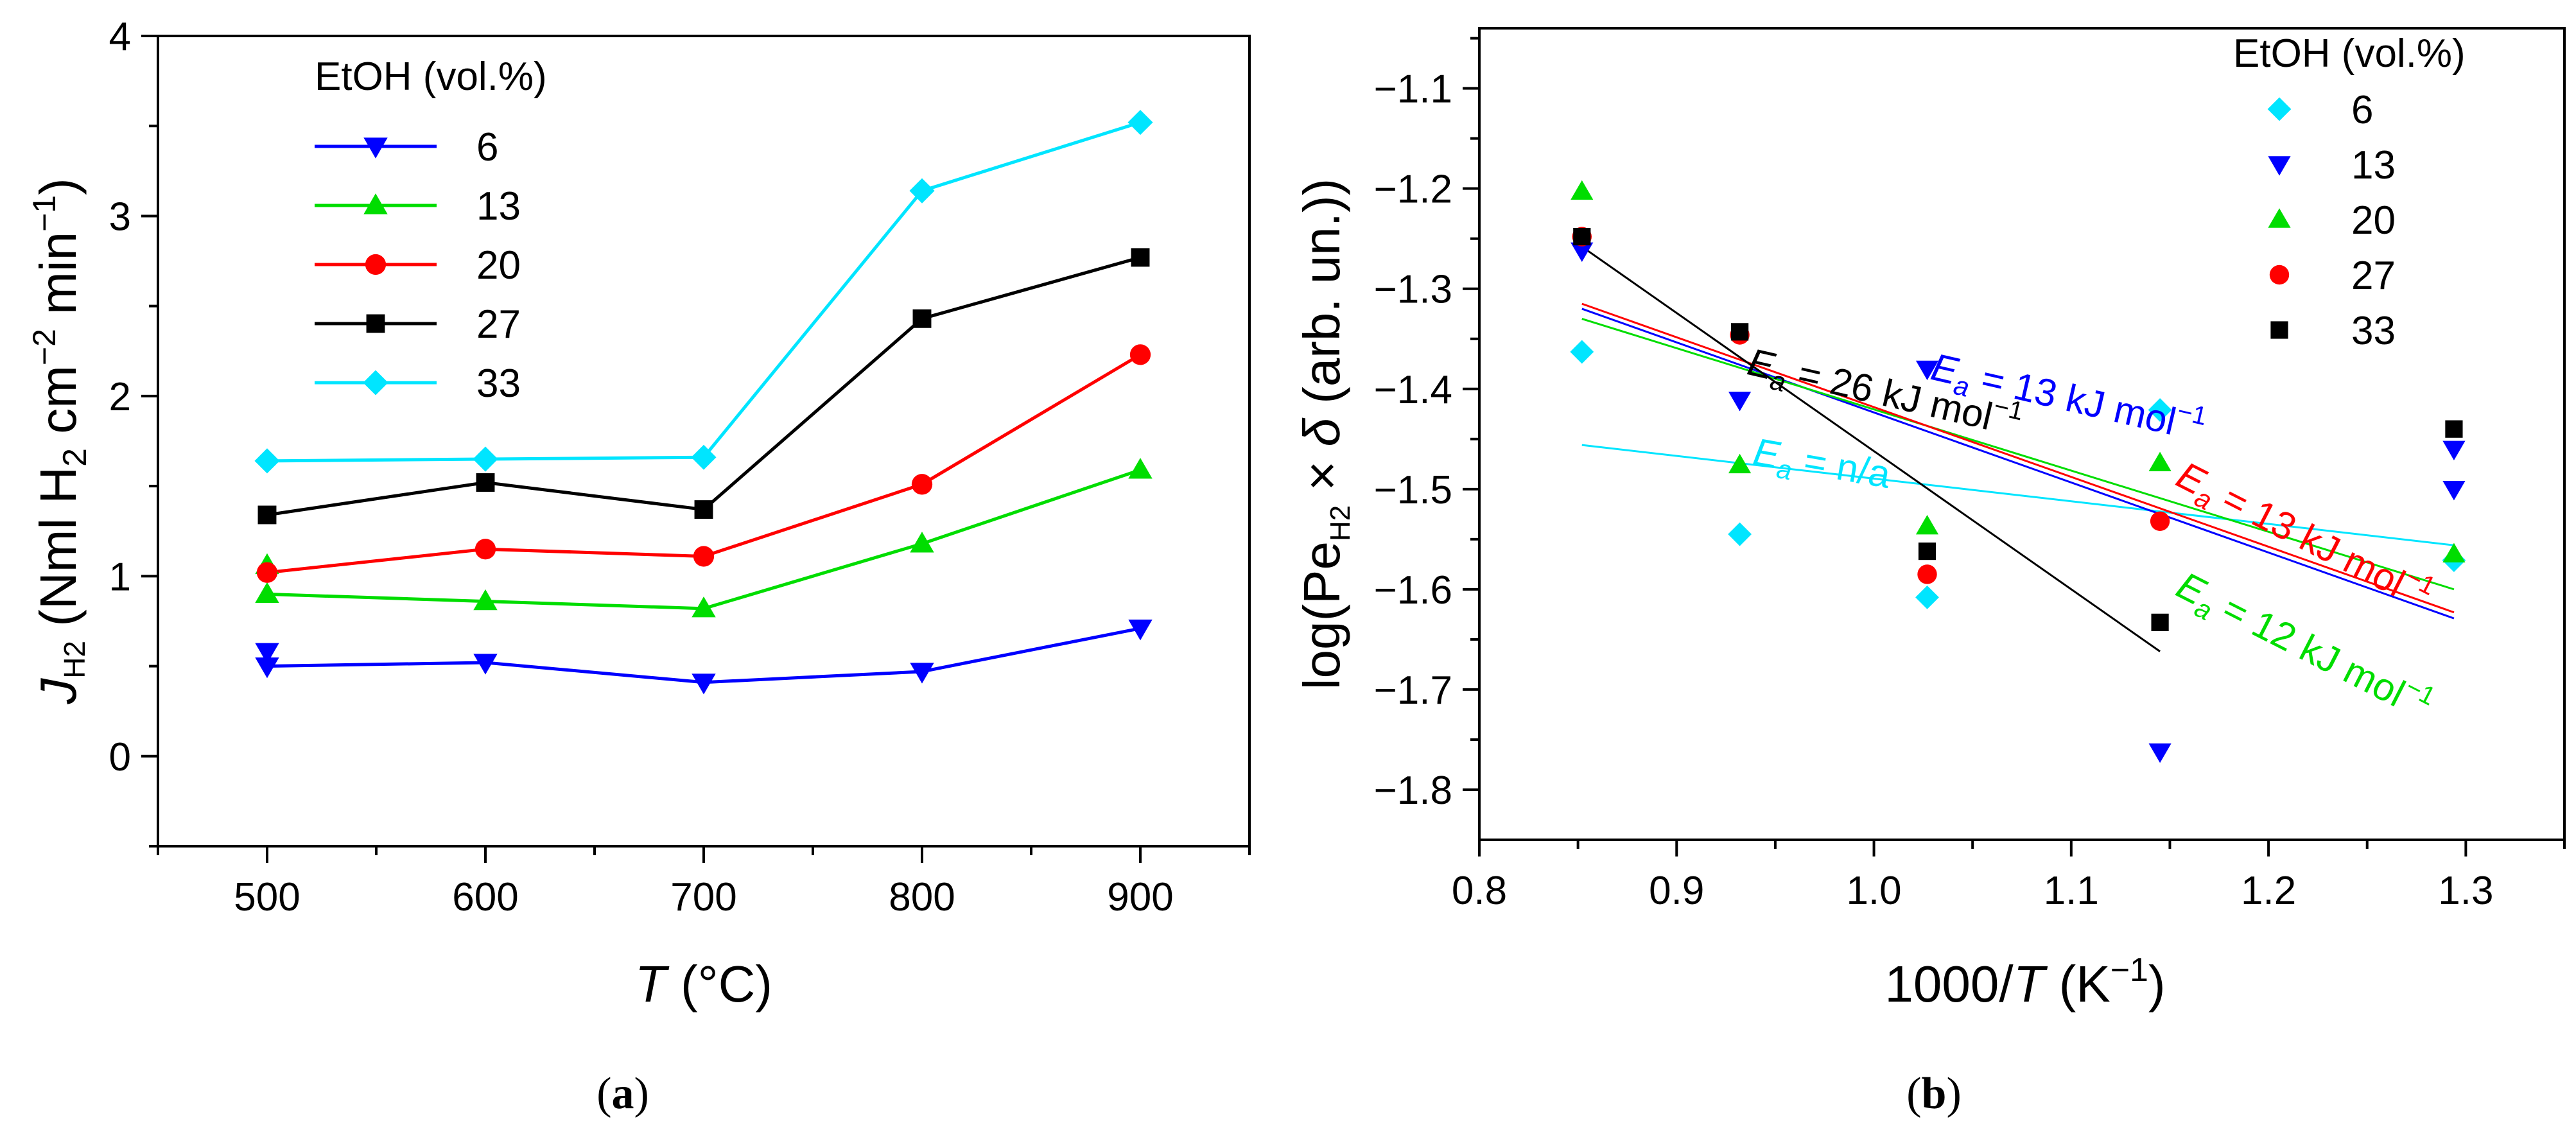 The width and height of the screenshot is (2576, 1139). Describe the element at coordinates (2268, 891) in the screenshot. I see `x-tick-label-b: 1.2` at that location.